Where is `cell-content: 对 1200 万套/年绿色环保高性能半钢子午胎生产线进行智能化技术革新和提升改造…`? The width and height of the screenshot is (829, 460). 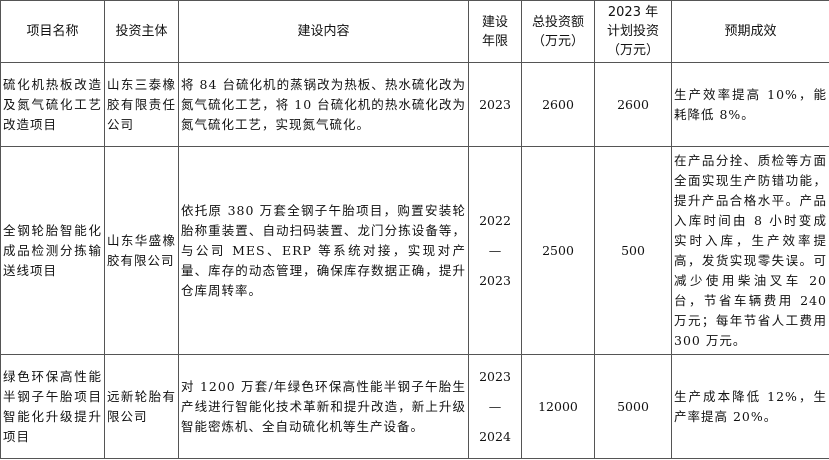 cell-content: 对 1200 万套/年绿色环保高性能半钢子午胎生产线进行智能化技术革新和提升改造… is located at coordinates (323, 406).